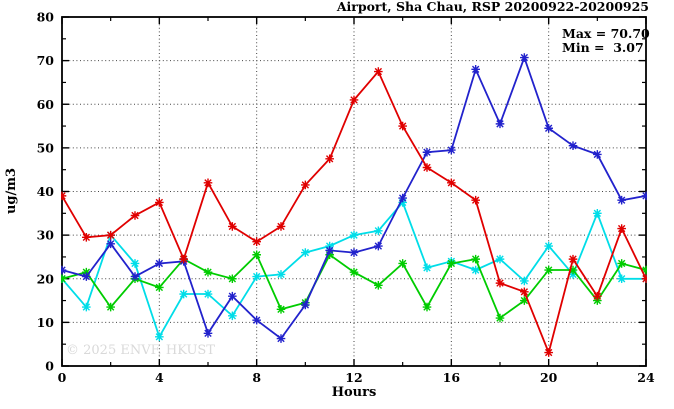 Image resolution: width=674 pixels, height=409 pixels. Describe the element at coordinates (46, 104) in the screenshot. I see `y-tick-label: 60` at that location.